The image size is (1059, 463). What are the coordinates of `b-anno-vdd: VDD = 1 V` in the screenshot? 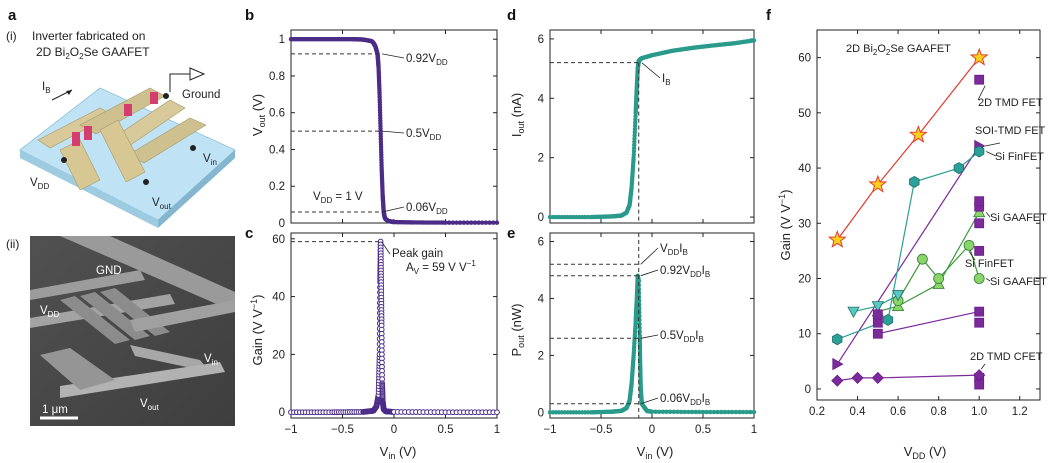 It's located at (338, 198).